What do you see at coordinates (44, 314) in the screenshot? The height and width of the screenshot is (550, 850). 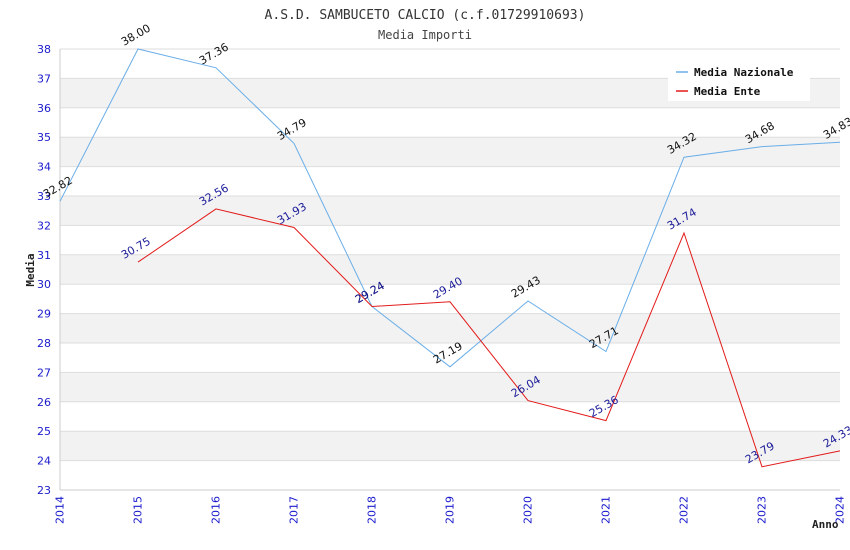 I see `y-tick-label: 29` at bounding box center [44, 314].